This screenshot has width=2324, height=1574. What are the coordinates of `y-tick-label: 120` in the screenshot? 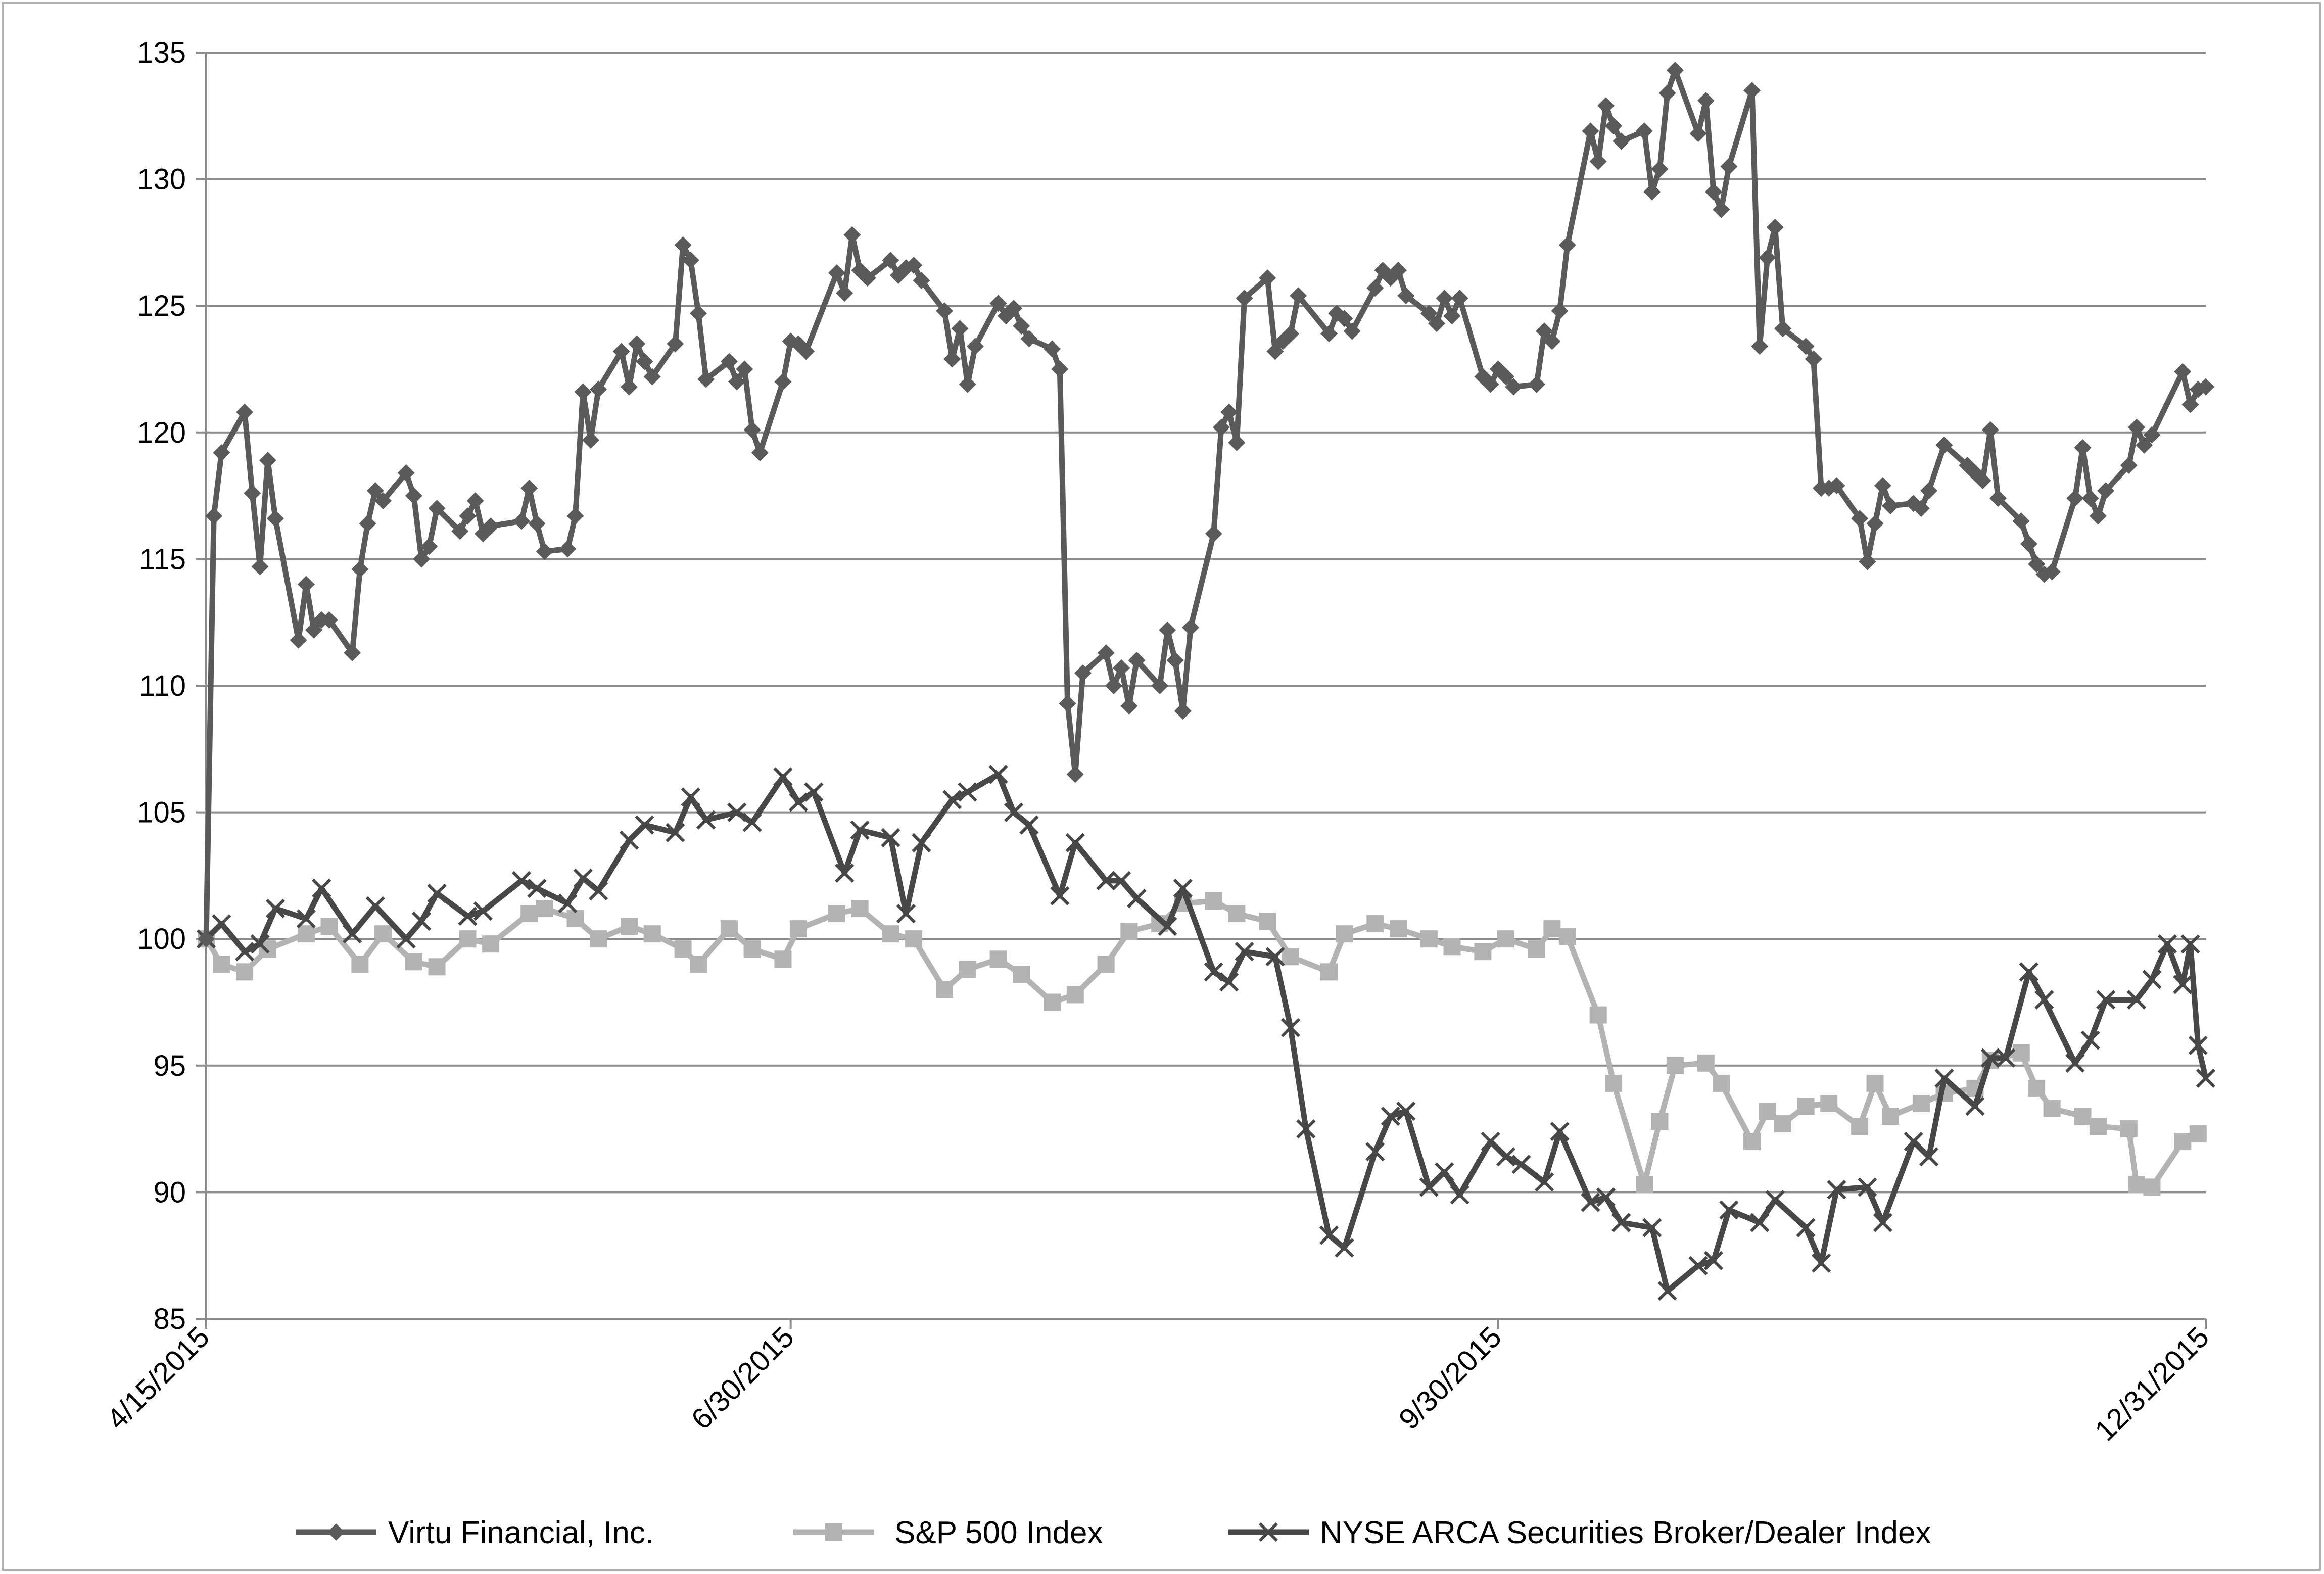 It's located at (161, 432).